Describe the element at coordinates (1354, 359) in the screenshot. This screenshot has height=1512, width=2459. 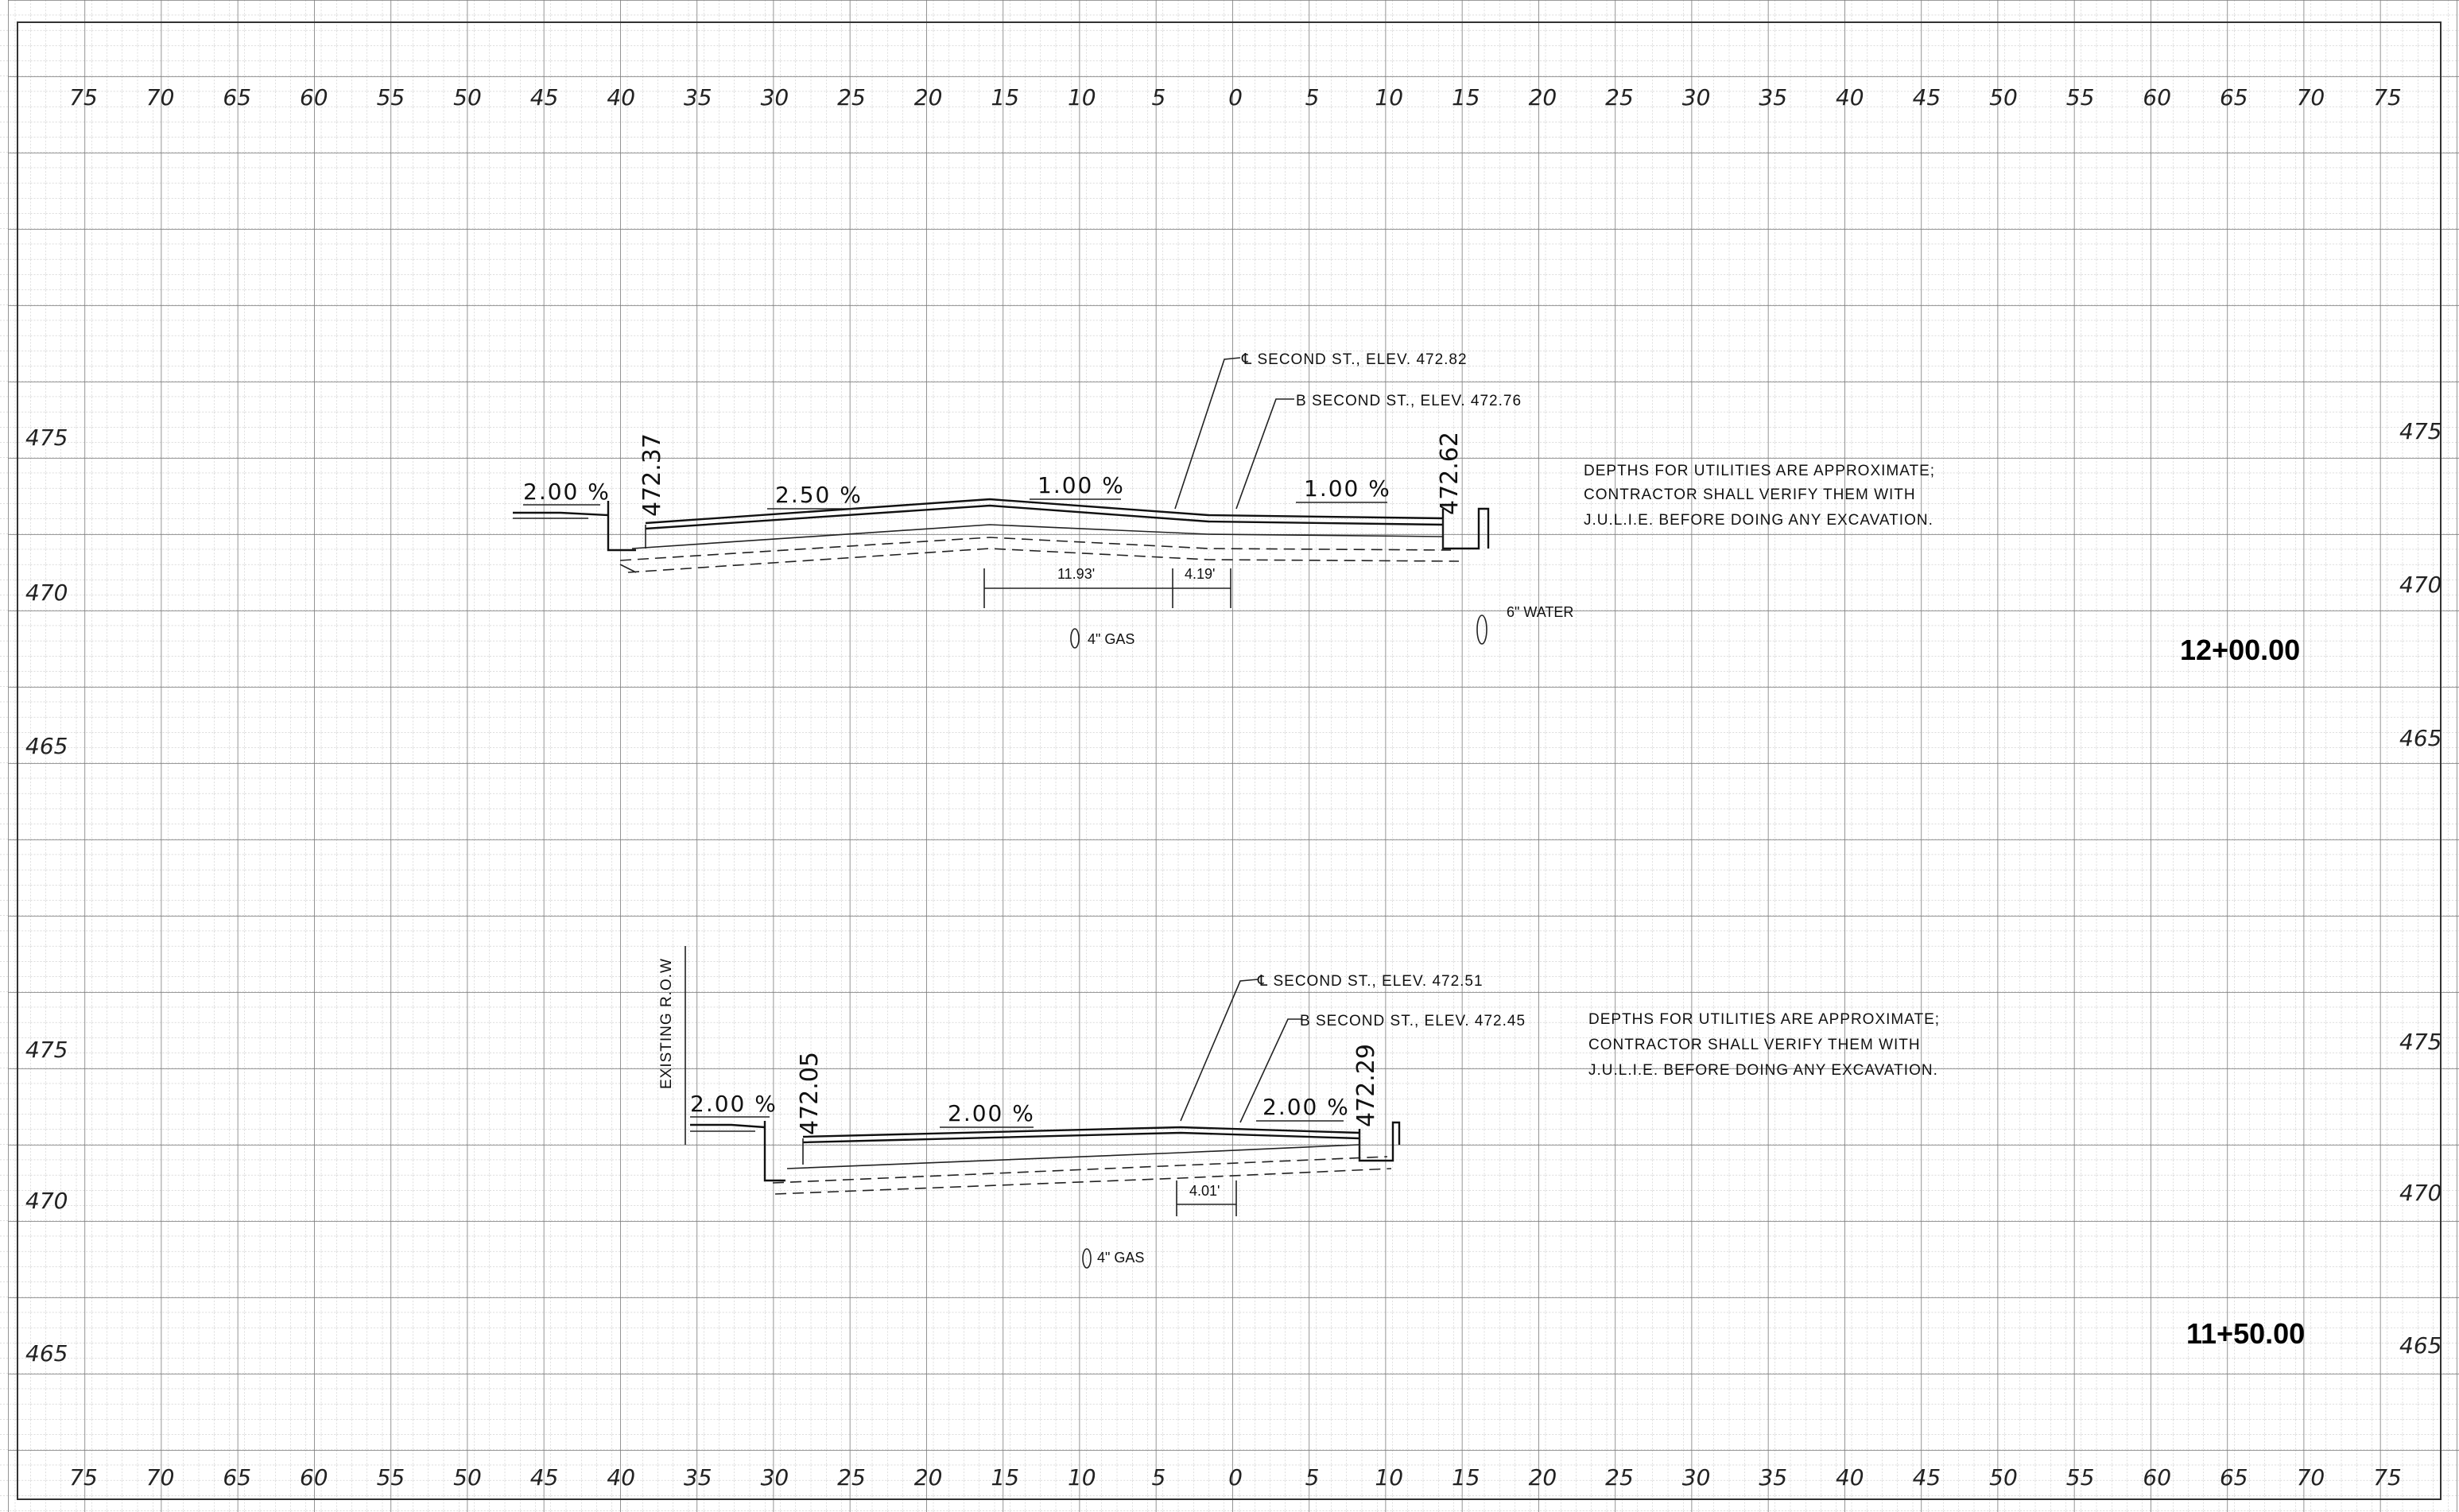
I see `centerline-label: ℄ SECOND ST., ELEV. 472.82` at that location.